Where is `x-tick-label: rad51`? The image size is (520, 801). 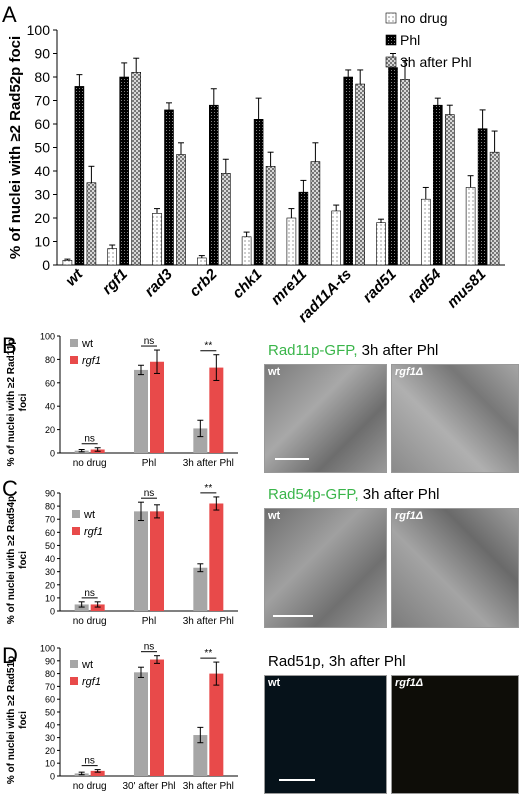
x-tick-label: rad51 is located at coordinates (380, 286).